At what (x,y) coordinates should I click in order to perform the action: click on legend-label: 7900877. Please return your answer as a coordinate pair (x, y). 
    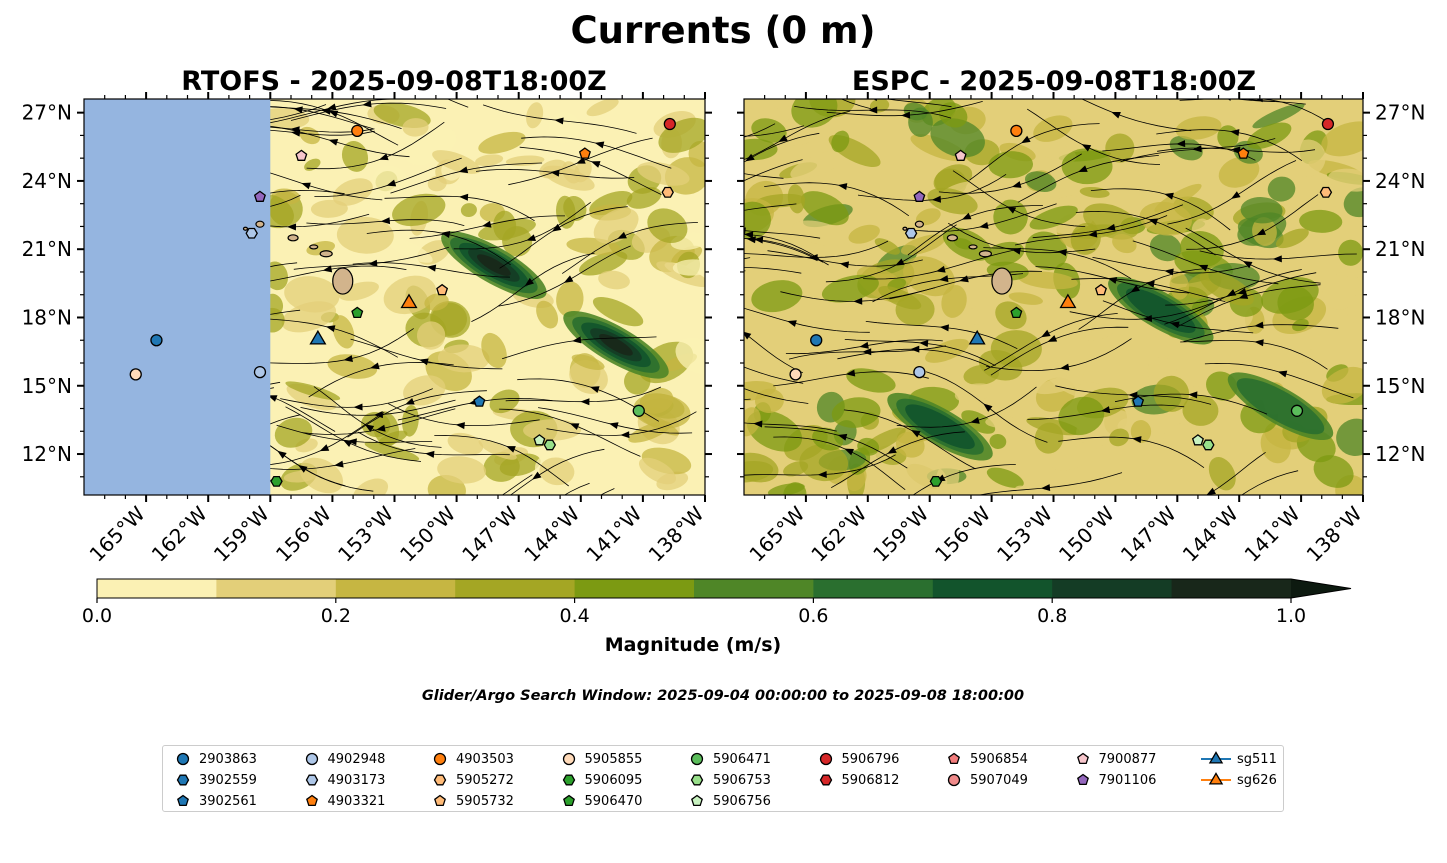
    Looking at the image, I should click on (1127, 759).